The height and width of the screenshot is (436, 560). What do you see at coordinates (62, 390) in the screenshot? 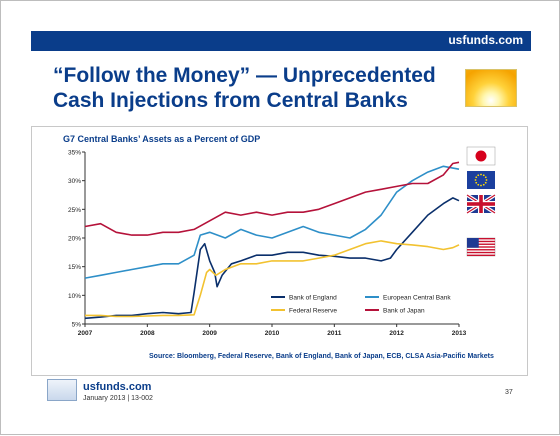
I see `us-global-investors-logo-icon` at bounding box center [62, 390].